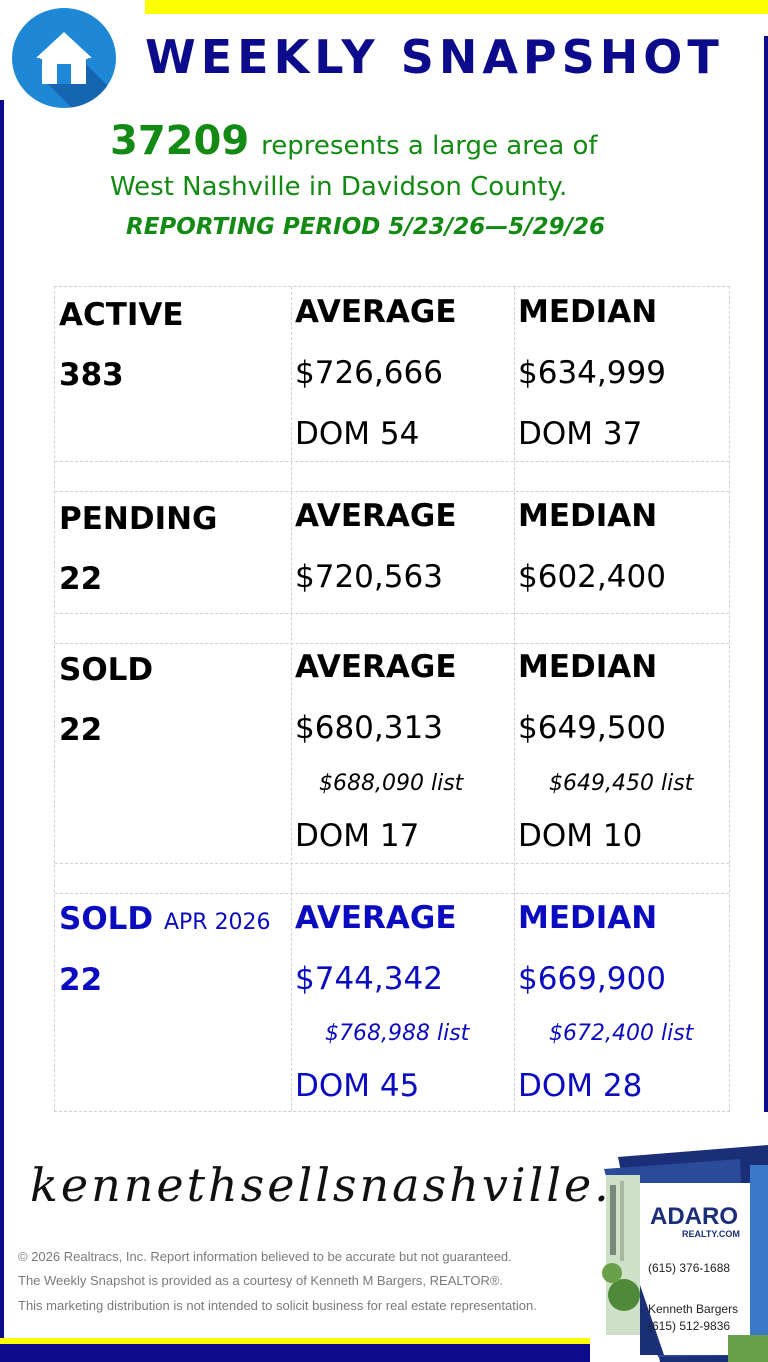 Image resolution: width=768 pixels, height=1362 pixels. I want to click on intro-line-1: represents a large area of, so click(429, 146).